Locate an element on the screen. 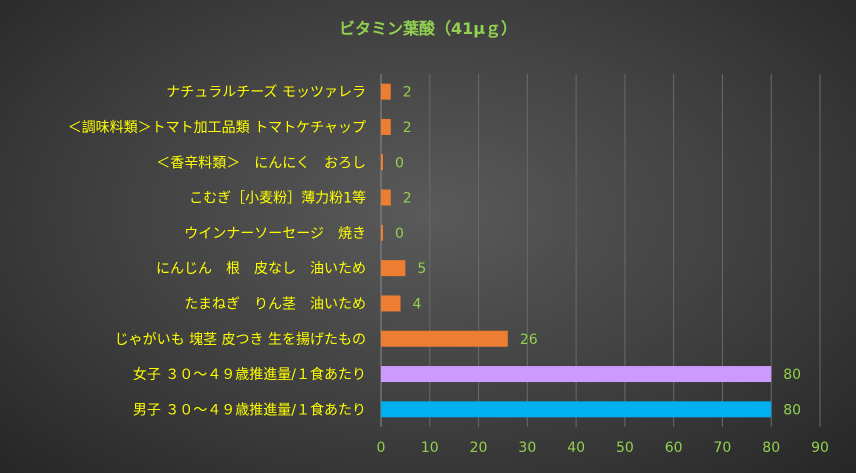 This screenshot has height=473, width=856. category-label: こむぎ［小麦粉］薄力粉1等 is located at coordinates (277, 198).